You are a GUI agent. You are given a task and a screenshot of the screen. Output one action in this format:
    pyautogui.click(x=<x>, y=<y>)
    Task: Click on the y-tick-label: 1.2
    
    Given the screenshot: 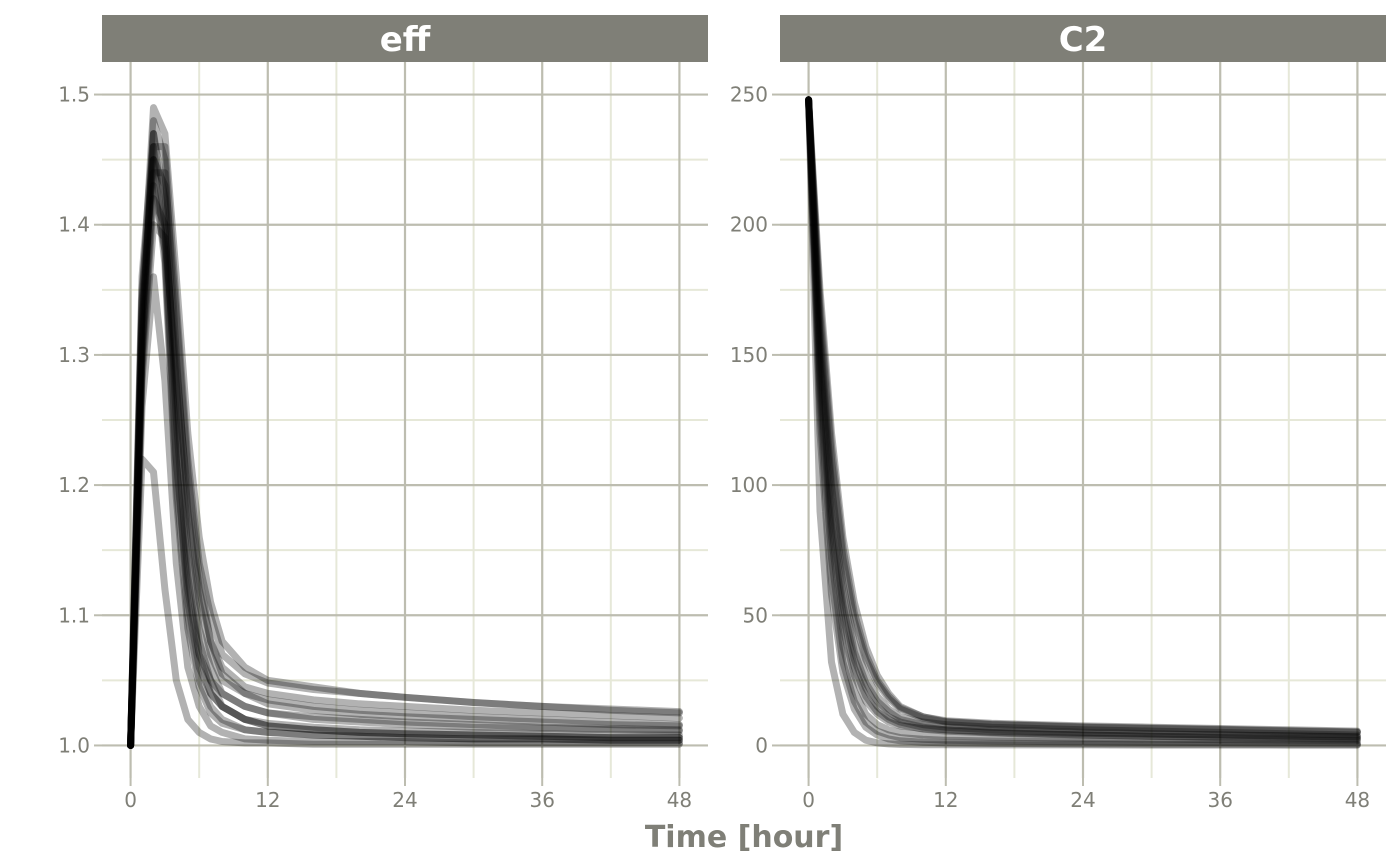 What is the action you would take?
    pyautogui.click(x=74, y=485)
    